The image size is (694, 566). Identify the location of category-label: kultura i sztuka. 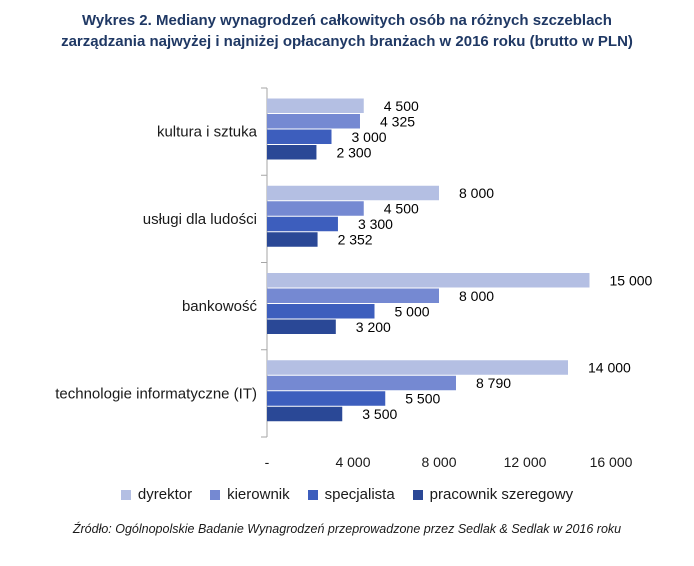
(207, 132).